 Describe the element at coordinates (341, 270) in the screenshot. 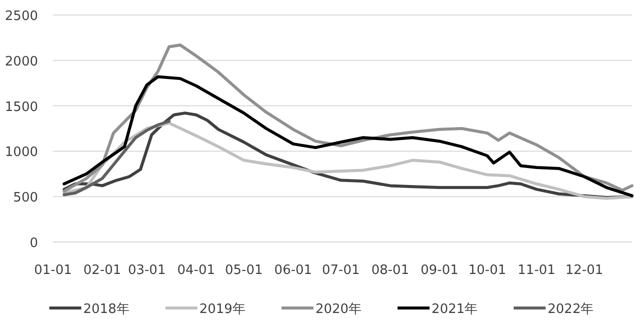

I see `x-tick-label: 07-01` at that location.